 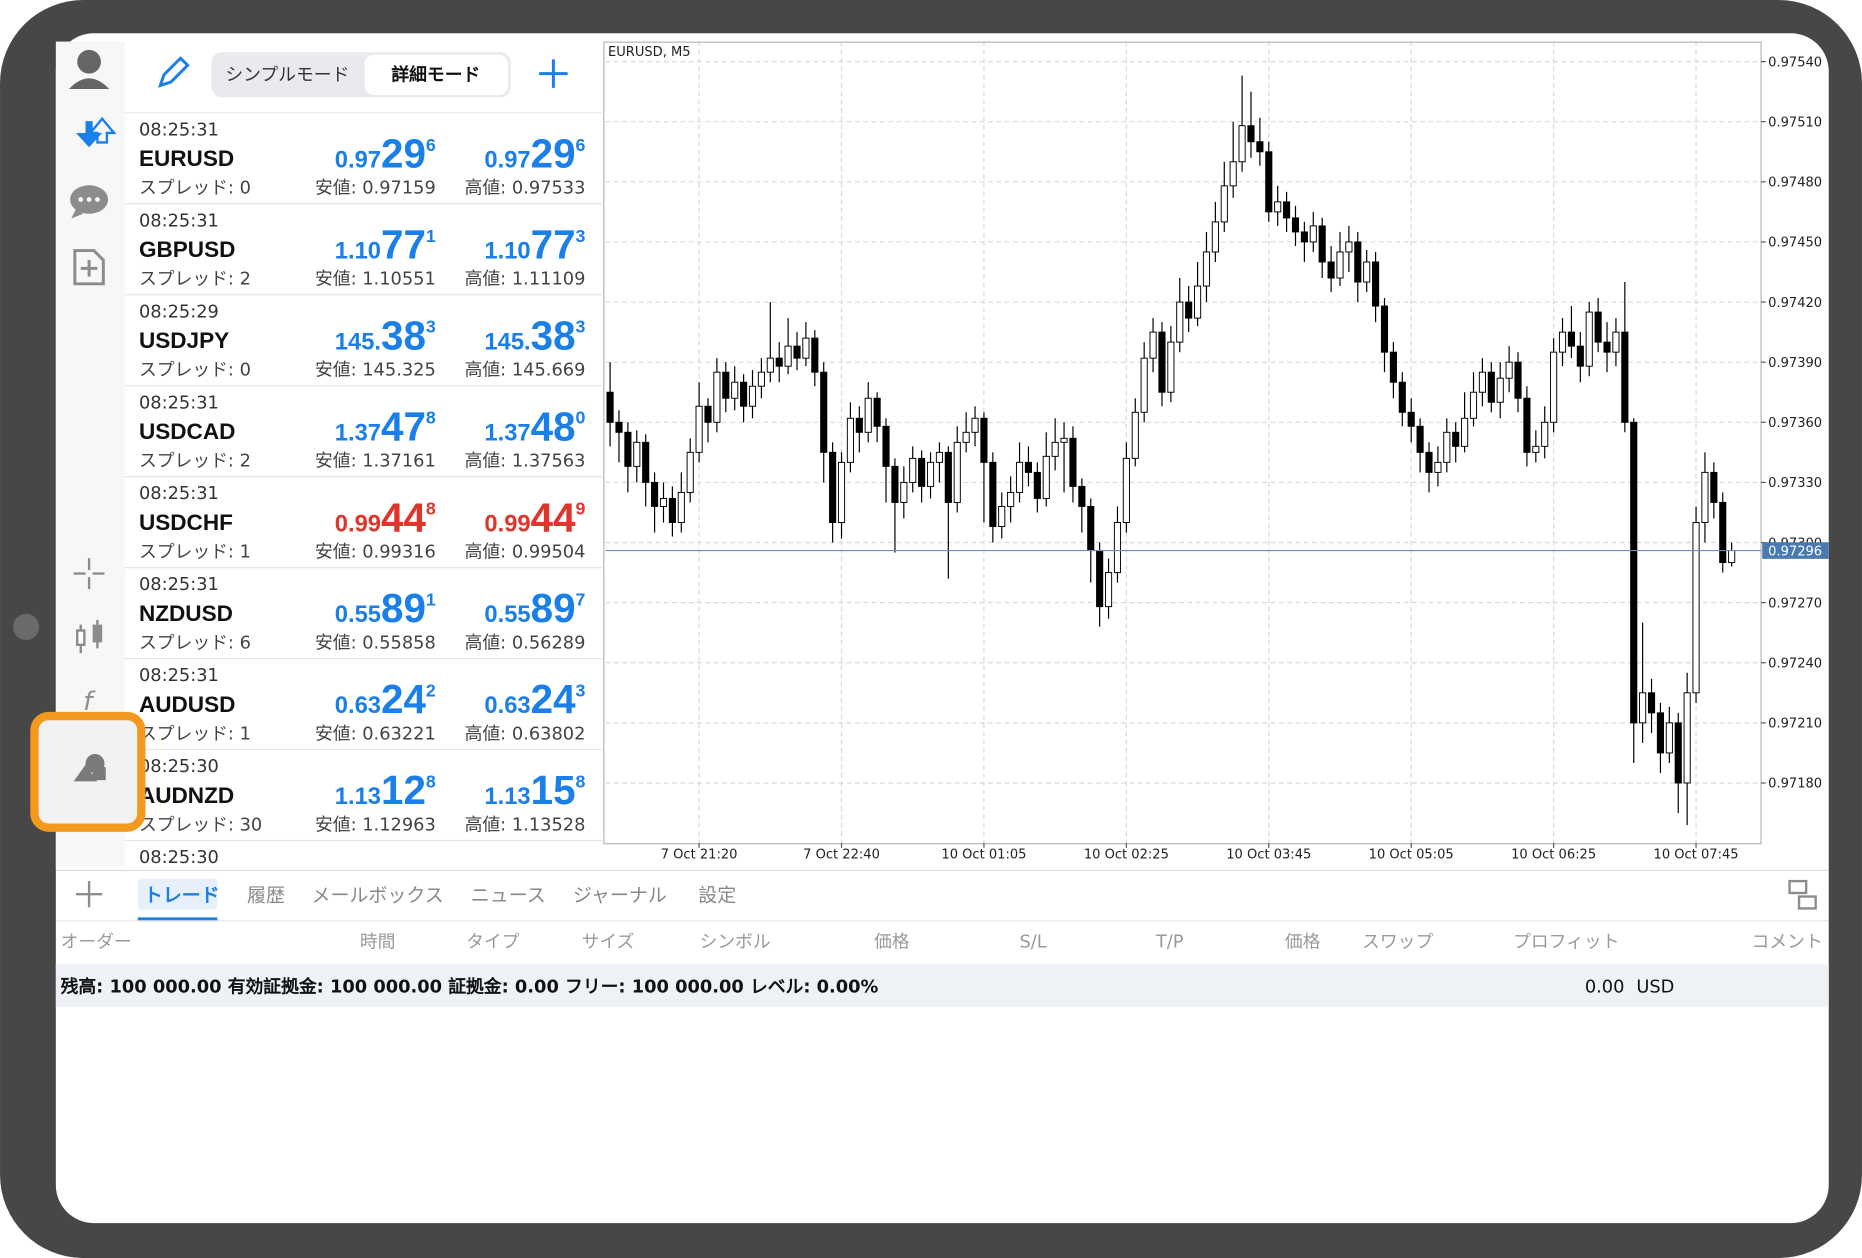 I want to click on icon-account, so click(x=89, y=69).